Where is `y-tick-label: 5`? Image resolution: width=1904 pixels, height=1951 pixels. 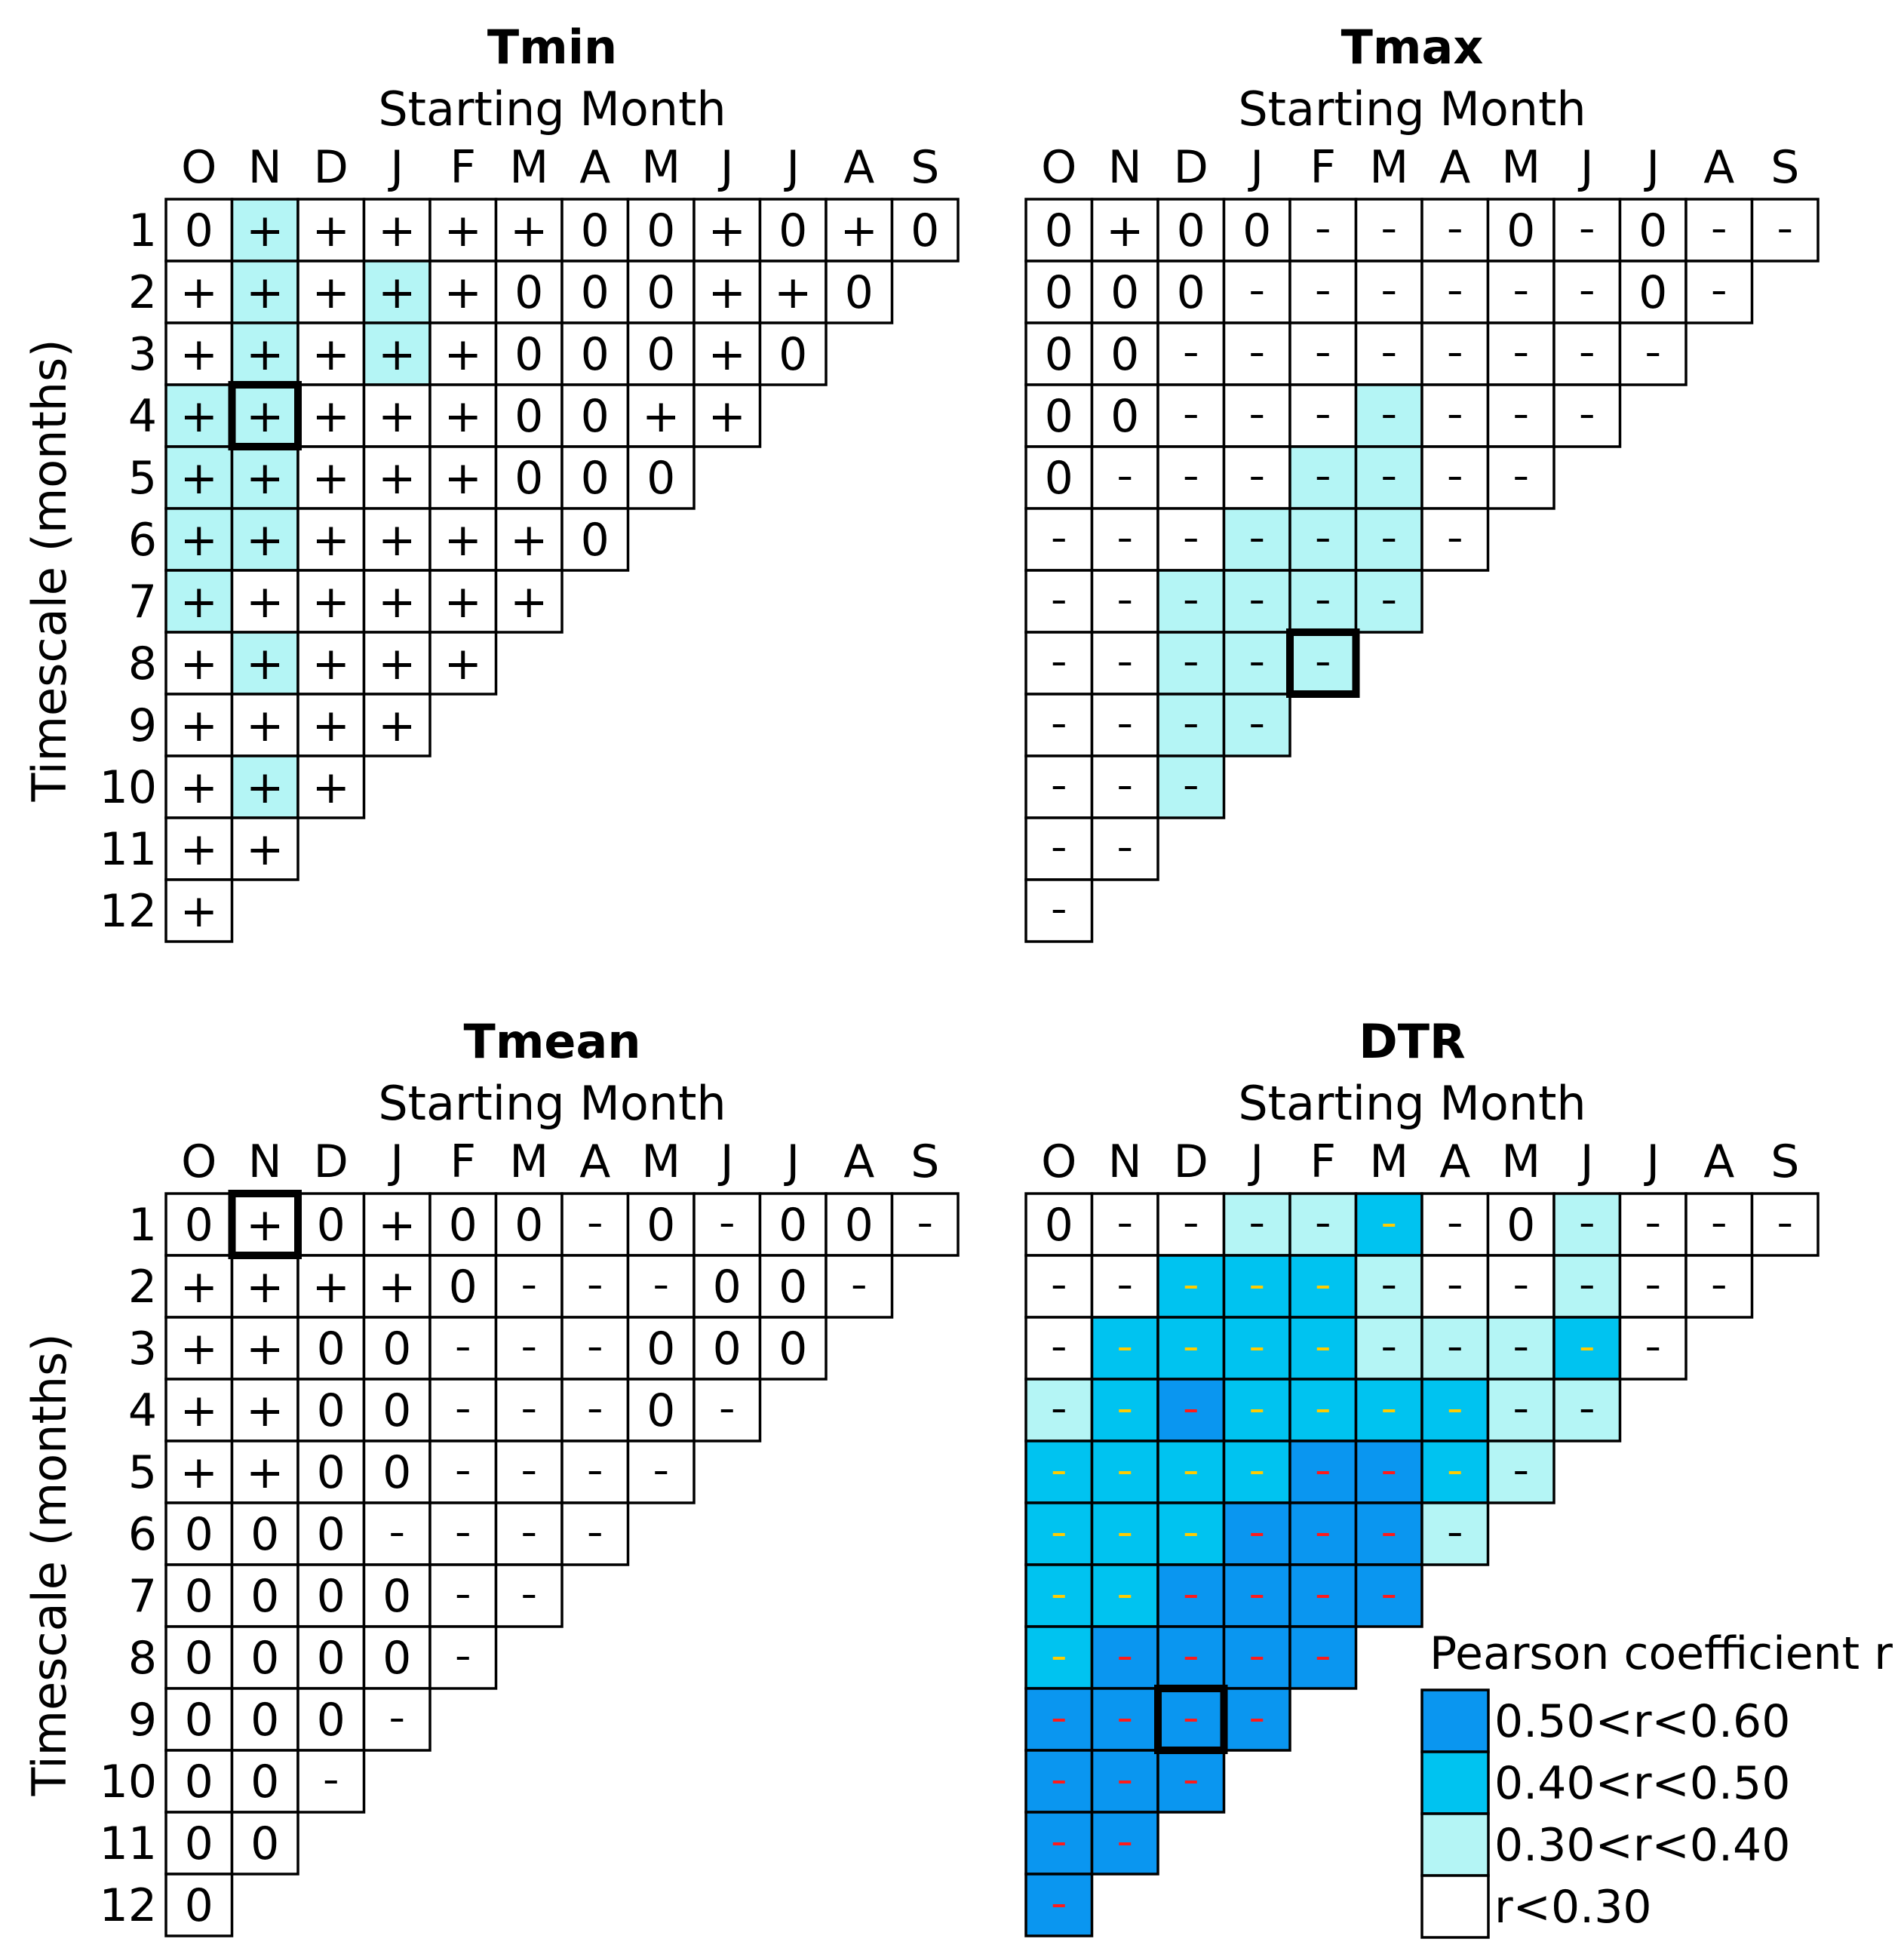 y-tick-label: 5 is located at coordinates (142, 478).